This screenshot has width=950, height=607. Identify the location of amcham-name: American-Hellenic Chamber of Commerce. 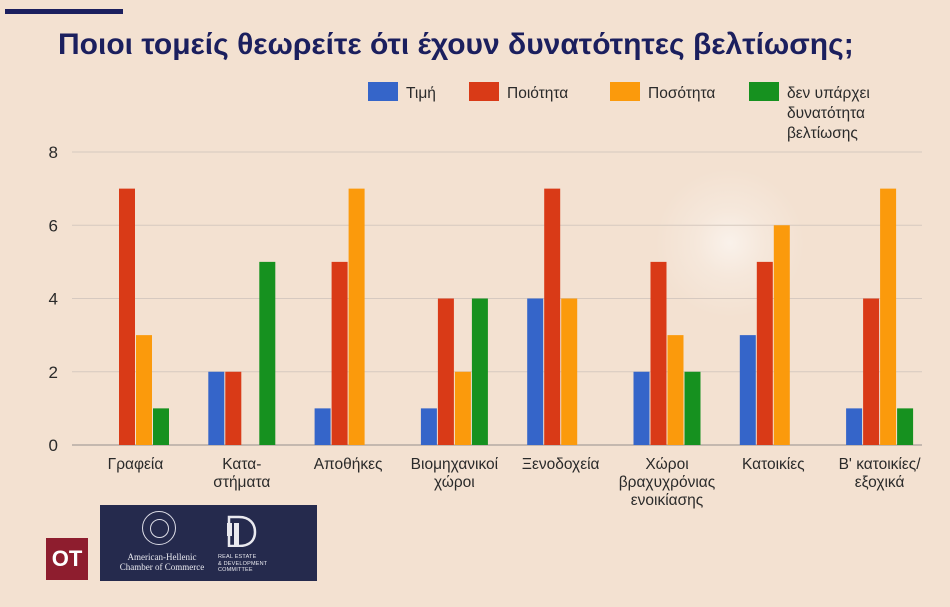
(162, 562).